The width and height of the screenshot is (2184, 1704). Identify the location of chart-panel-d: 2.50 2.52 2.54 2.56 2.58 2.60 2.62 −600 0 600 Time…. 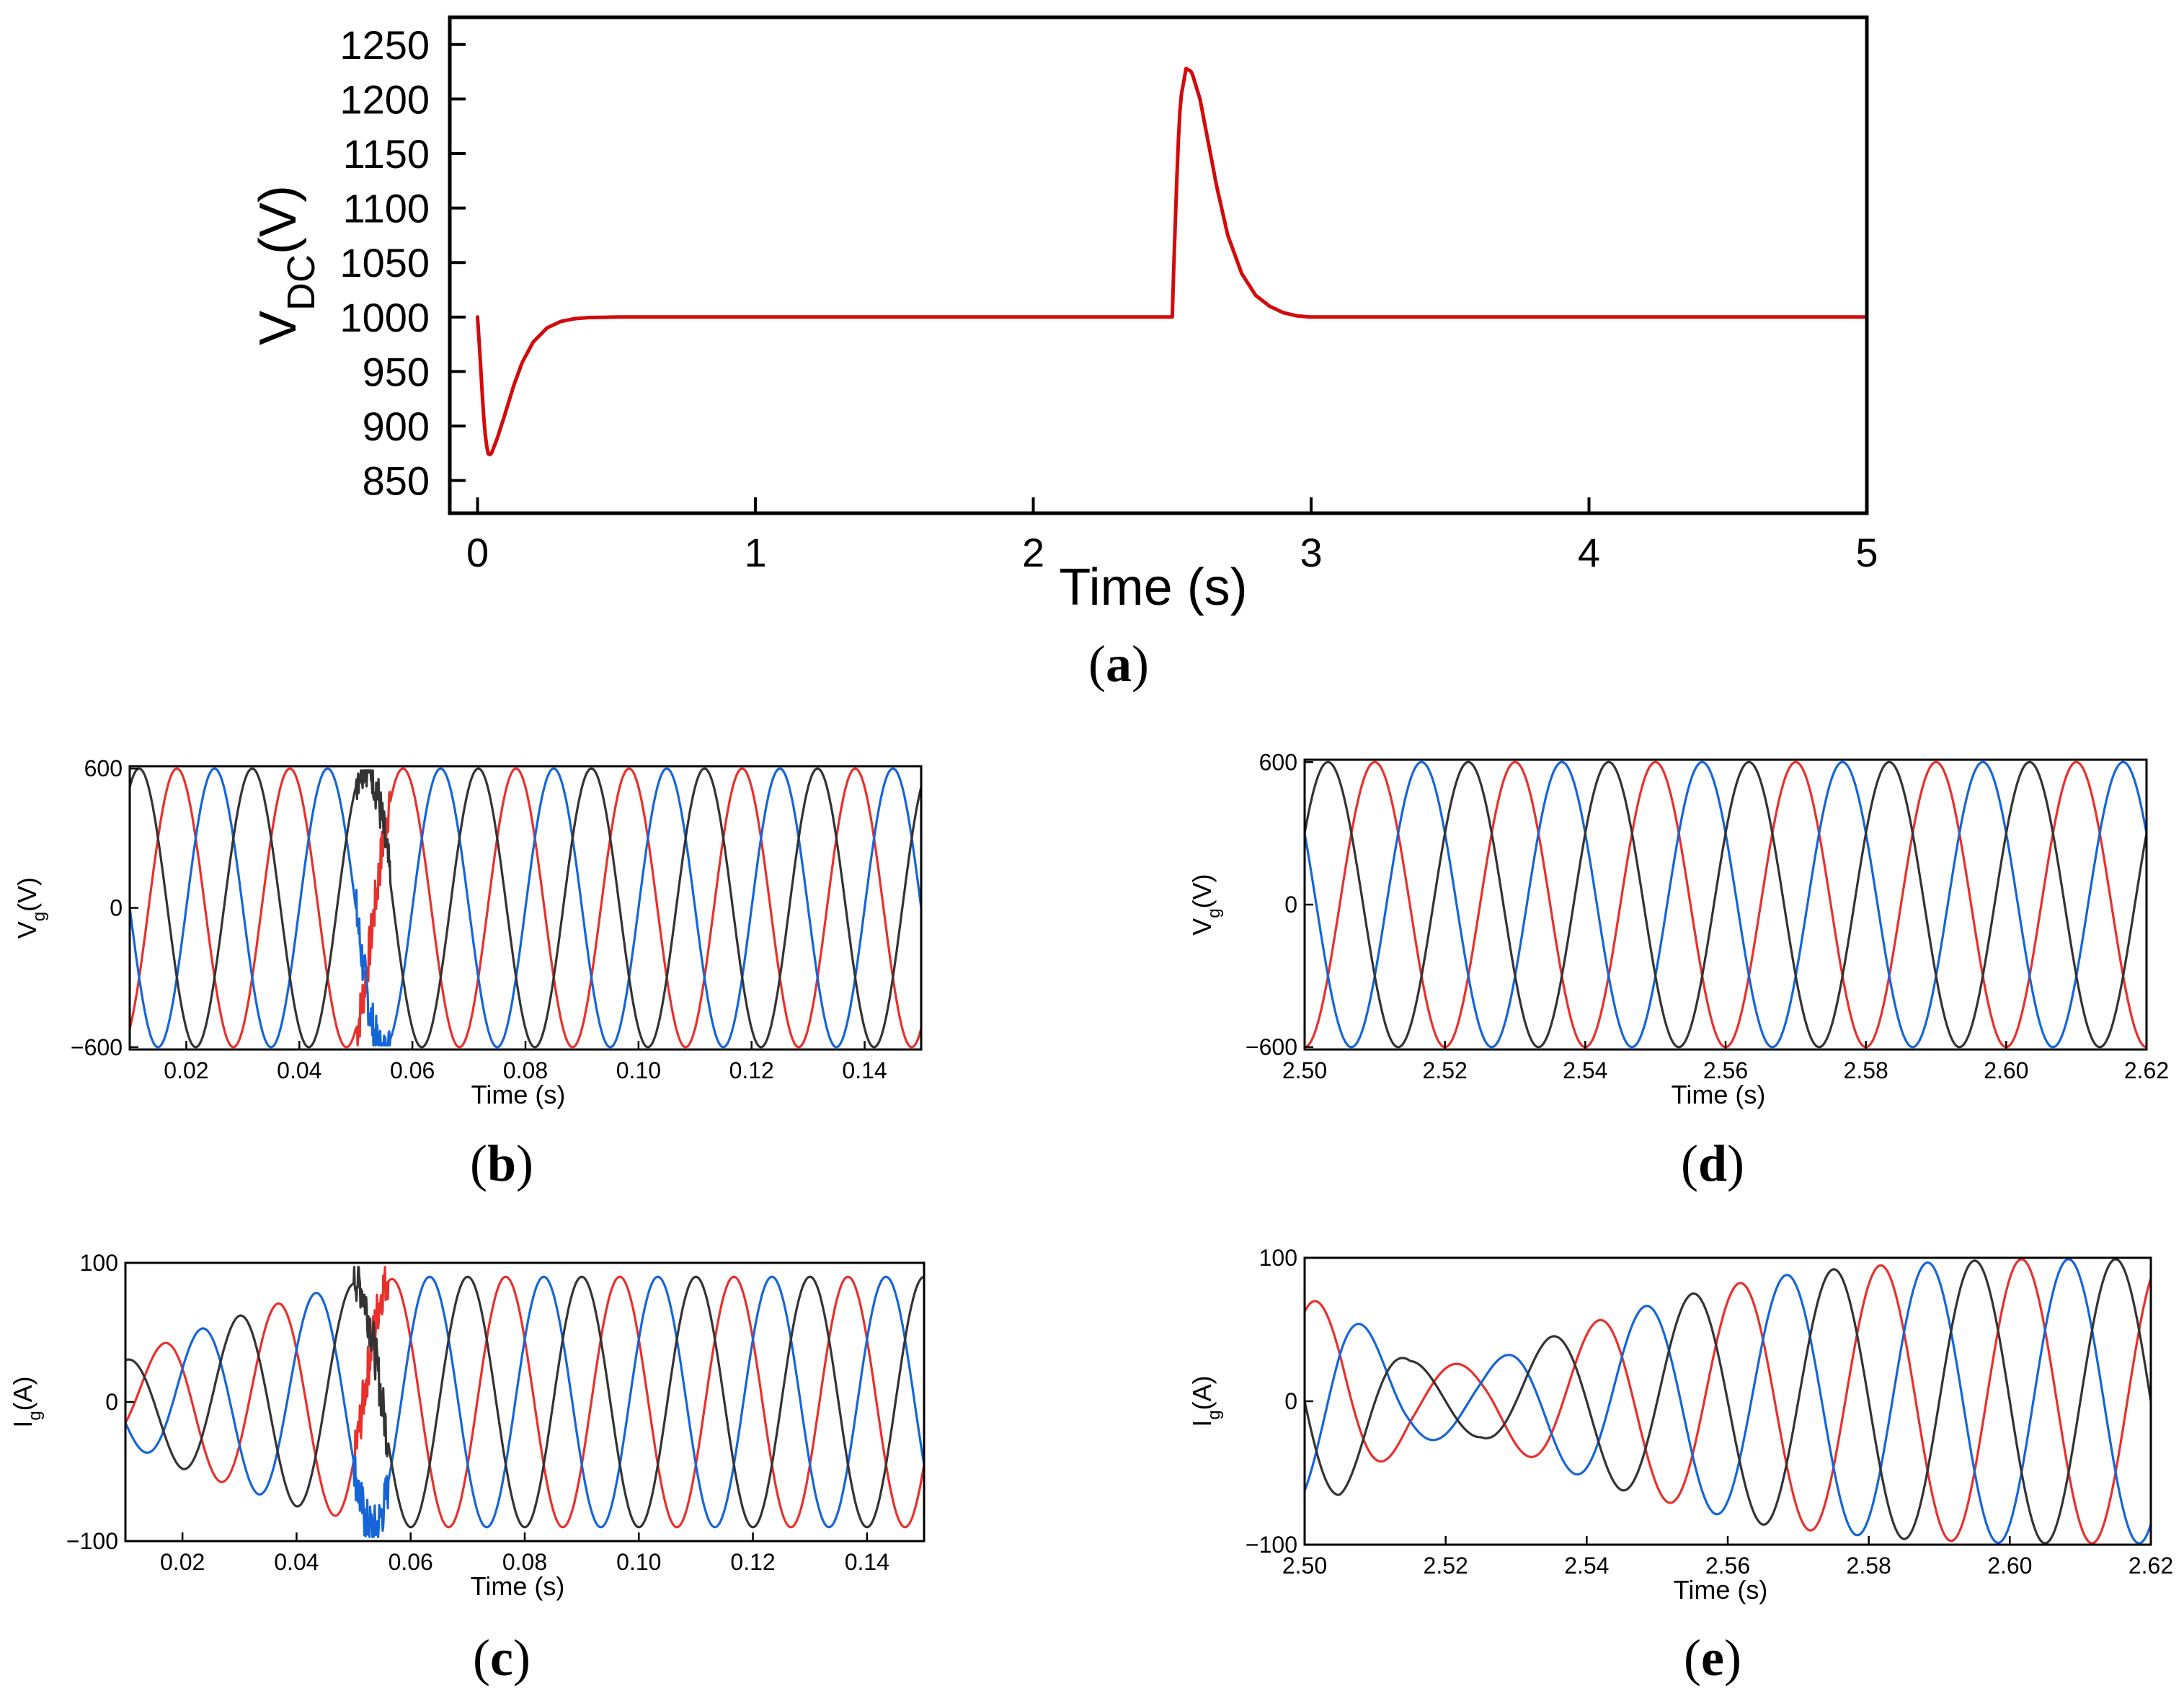
(1678, 971).